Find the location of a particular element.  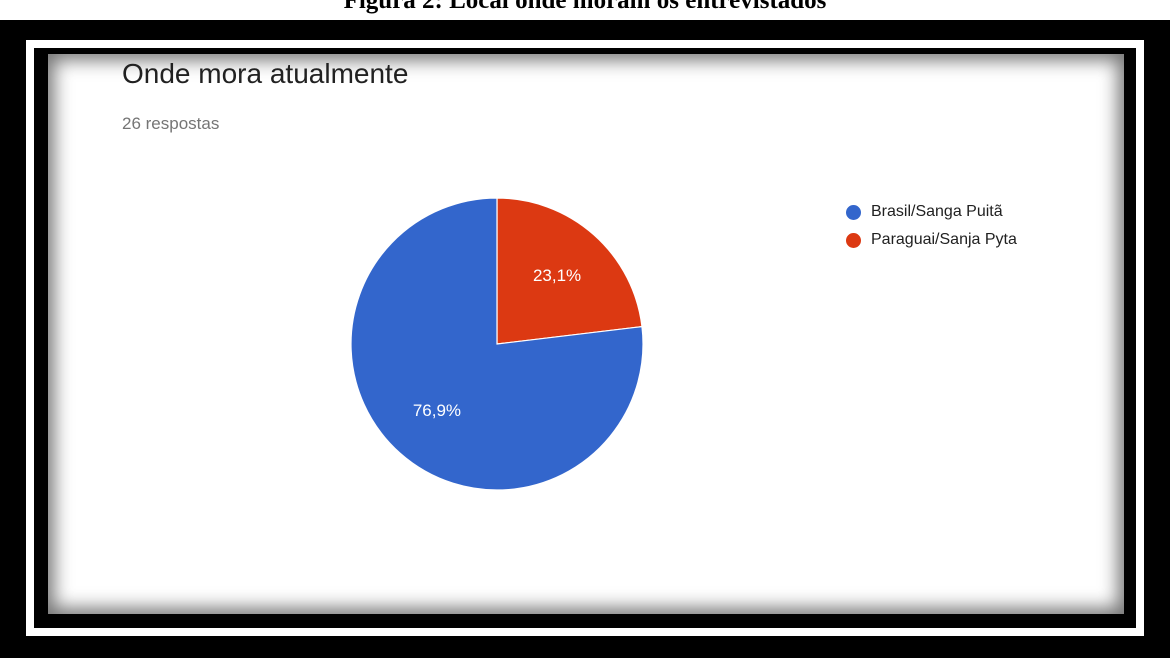

legend-swatch-brasil is located at coordinates (853, 212).